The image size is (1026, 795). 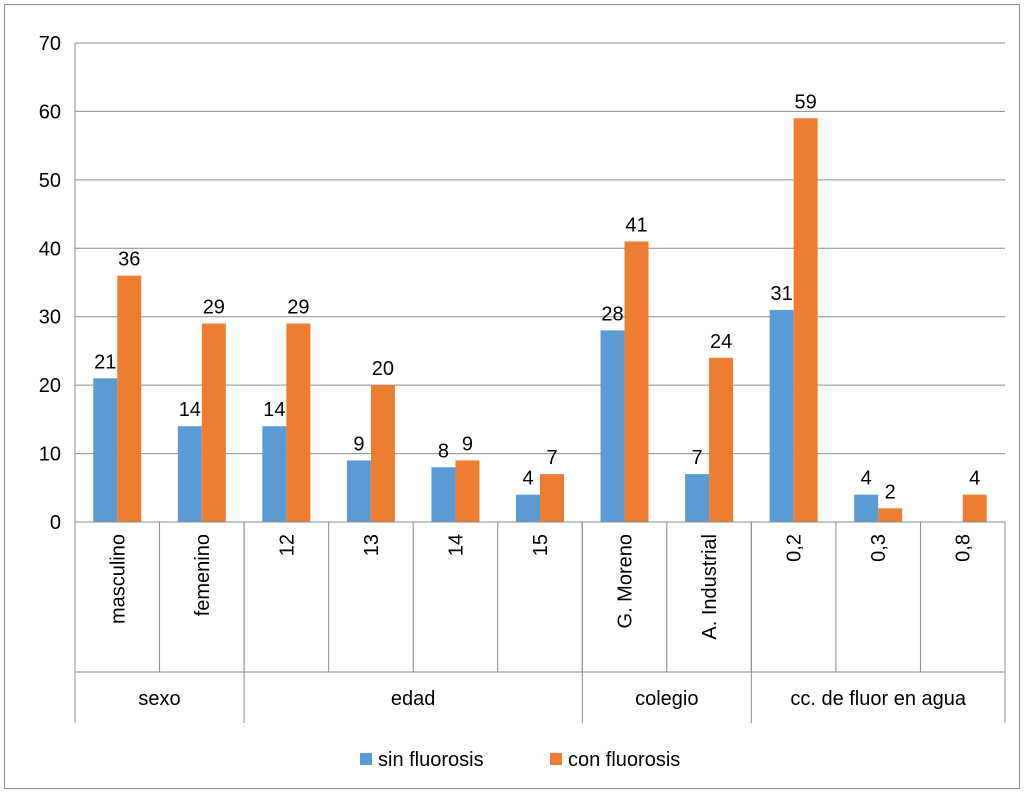 I want to click on x-category-label: 0,3, so click(x=879, y=548).